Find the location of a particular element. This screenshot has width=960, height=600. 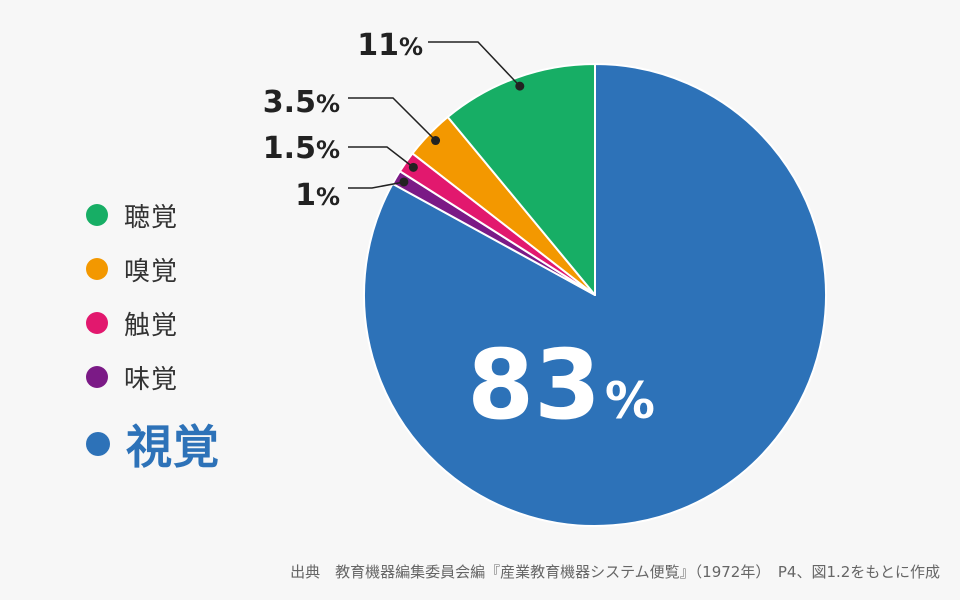

legend: 聴覚 嗅覚 触覚 味覚 視覚 is located at coordinates (153, 334).